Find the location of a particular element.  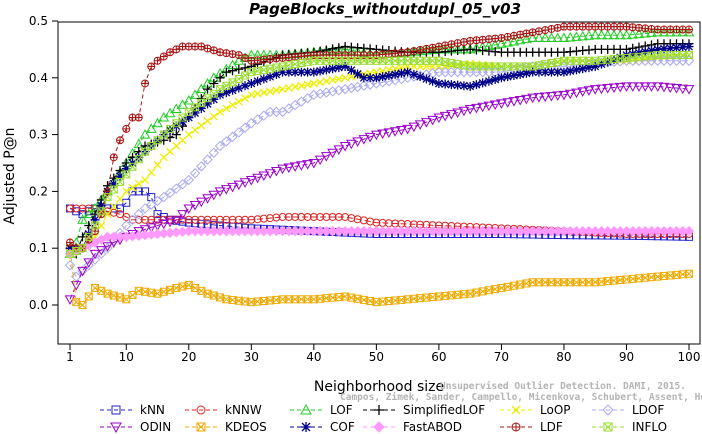

legend-marker-cof is located at coordinates (306, 427).